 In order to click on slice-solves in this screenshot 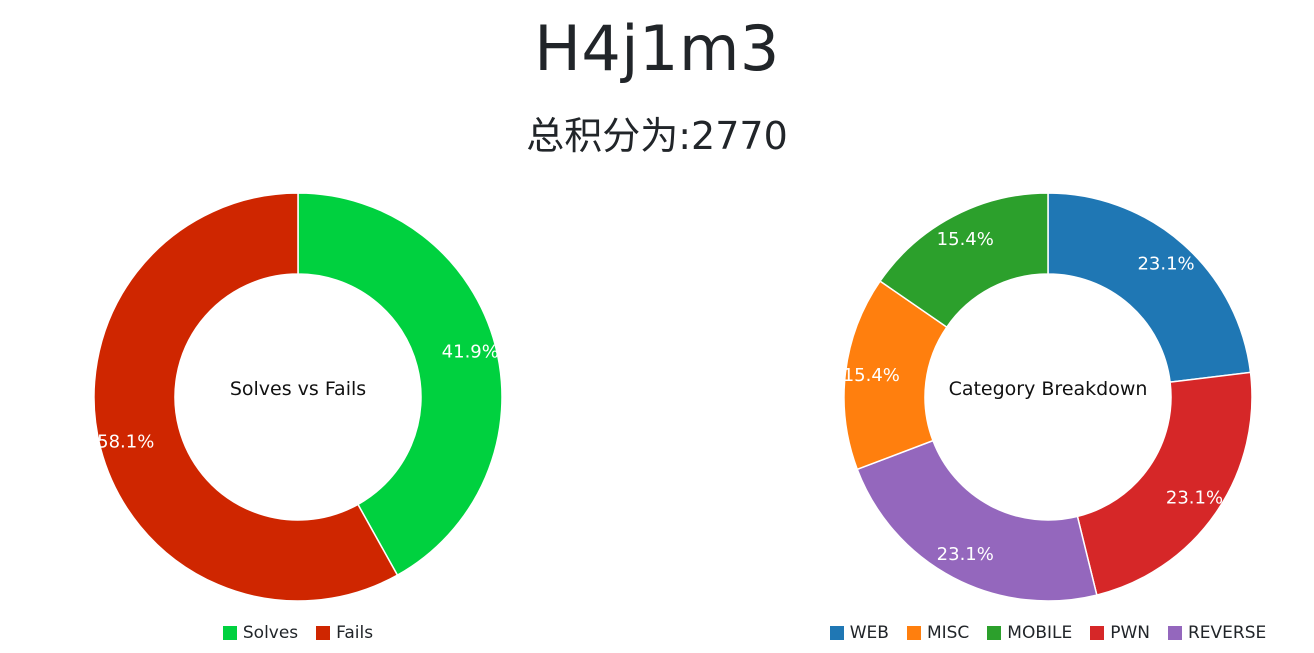, I will do `click(400, 384)`.